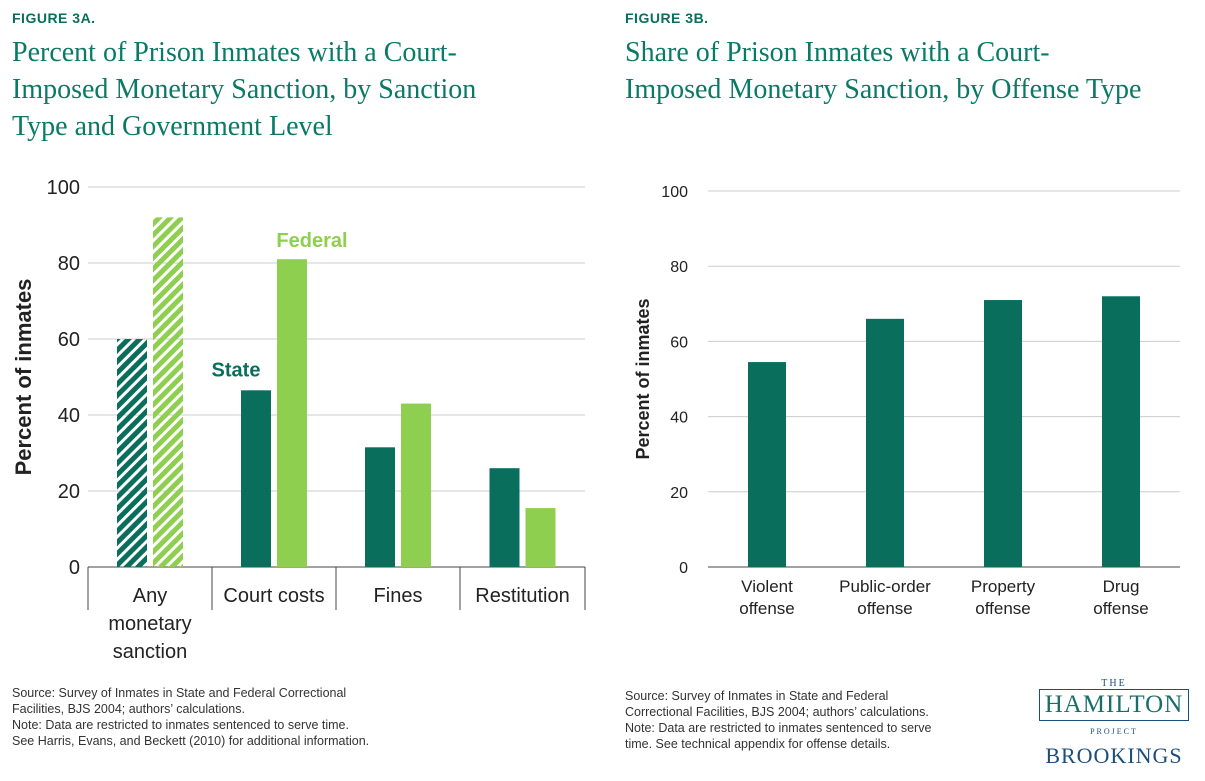 This screenshot has width=1205, height=781. Describe the element at coordinates (667, 18) in the screenshot. I see `figure-3b-label: FIGURE 3B.` at that location.